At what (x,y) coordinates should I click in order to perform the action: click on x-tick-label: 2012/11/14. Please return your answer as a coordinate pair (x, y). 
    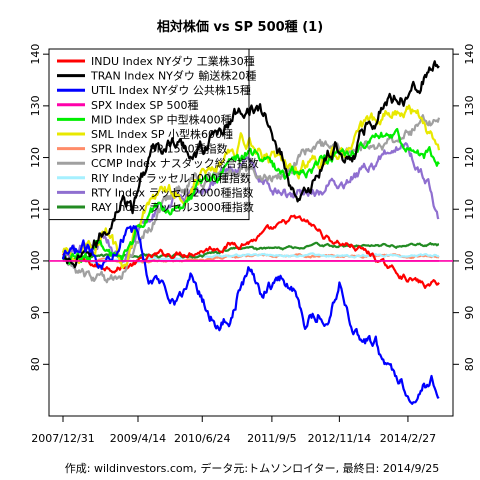
    Looking at the image, I should click on (339, 438).